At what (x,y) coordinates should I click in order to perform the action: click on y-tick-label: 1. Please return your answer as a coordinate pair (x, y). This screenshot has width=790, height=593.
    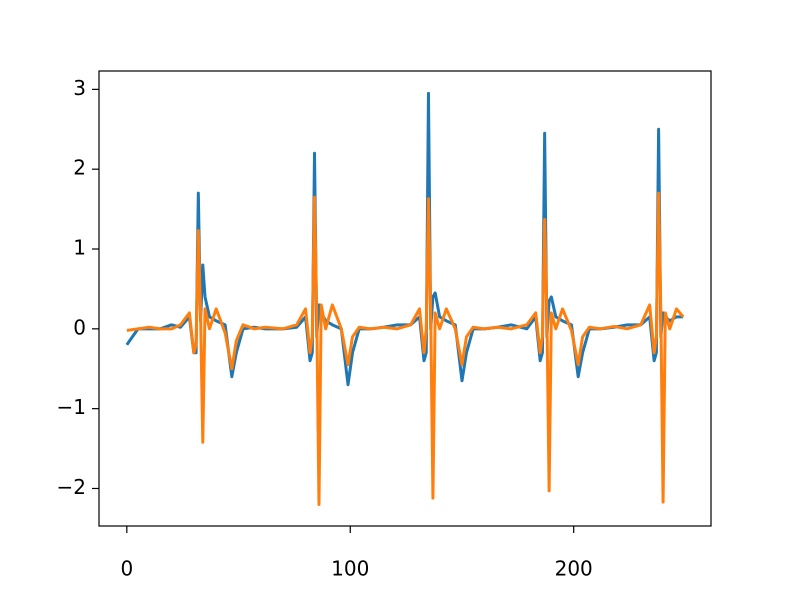
    Looking at the image, I should click on (79, 248).